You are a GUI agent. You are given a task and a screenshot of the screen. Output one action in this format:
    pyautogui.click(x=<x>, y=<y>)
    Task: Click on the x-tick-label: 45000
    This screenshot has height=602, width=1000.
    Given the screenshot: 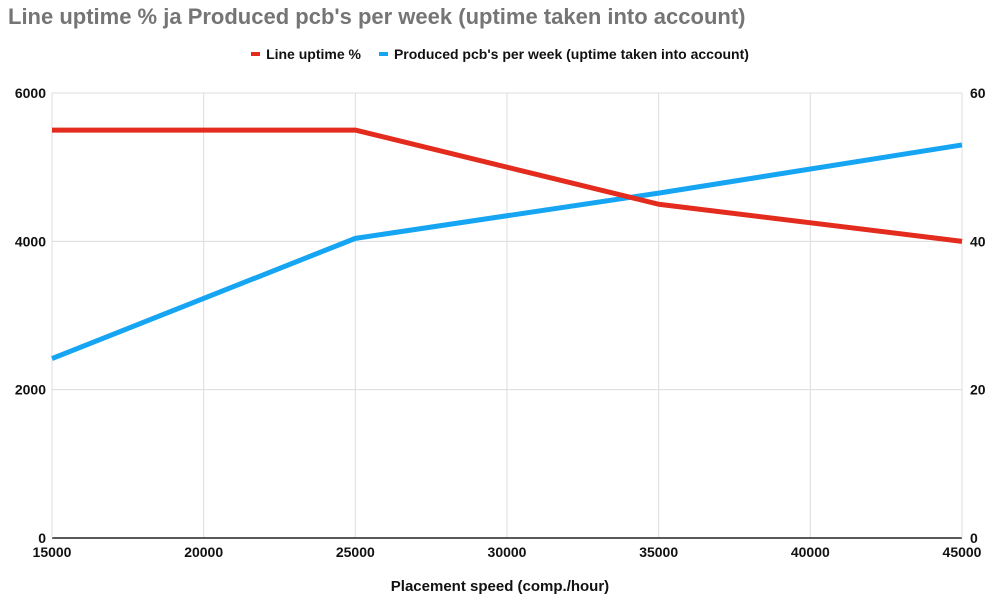 What is the action you would take?
    pyautogui.click(x=962, y=552)
    